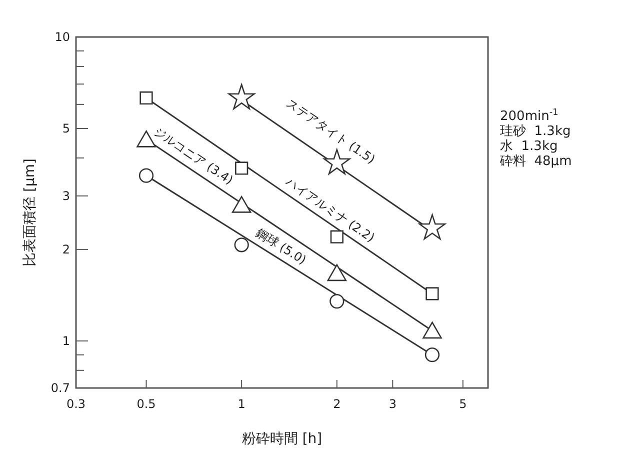  Describe the element at coordinates (242, 404) in the screenshot. I see `x-tick-label: 1` at that location.